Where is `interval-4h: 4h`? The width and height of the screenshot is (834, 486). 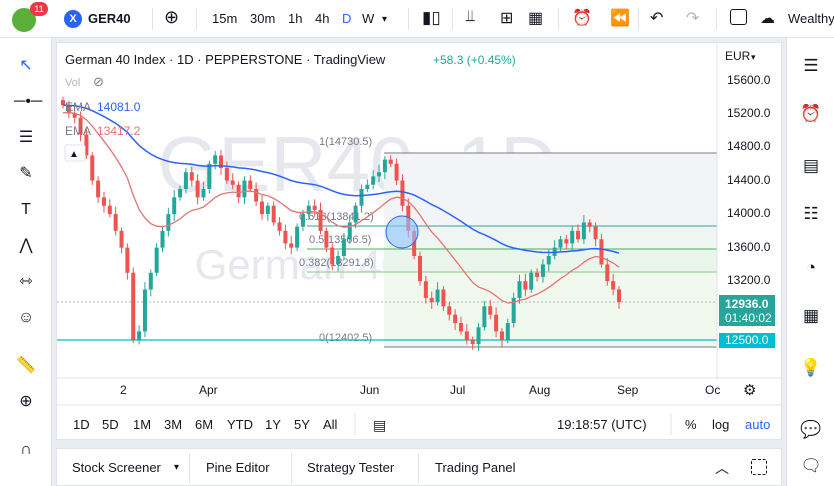 interval-4h: 4h is located at coordinates (322, 18).